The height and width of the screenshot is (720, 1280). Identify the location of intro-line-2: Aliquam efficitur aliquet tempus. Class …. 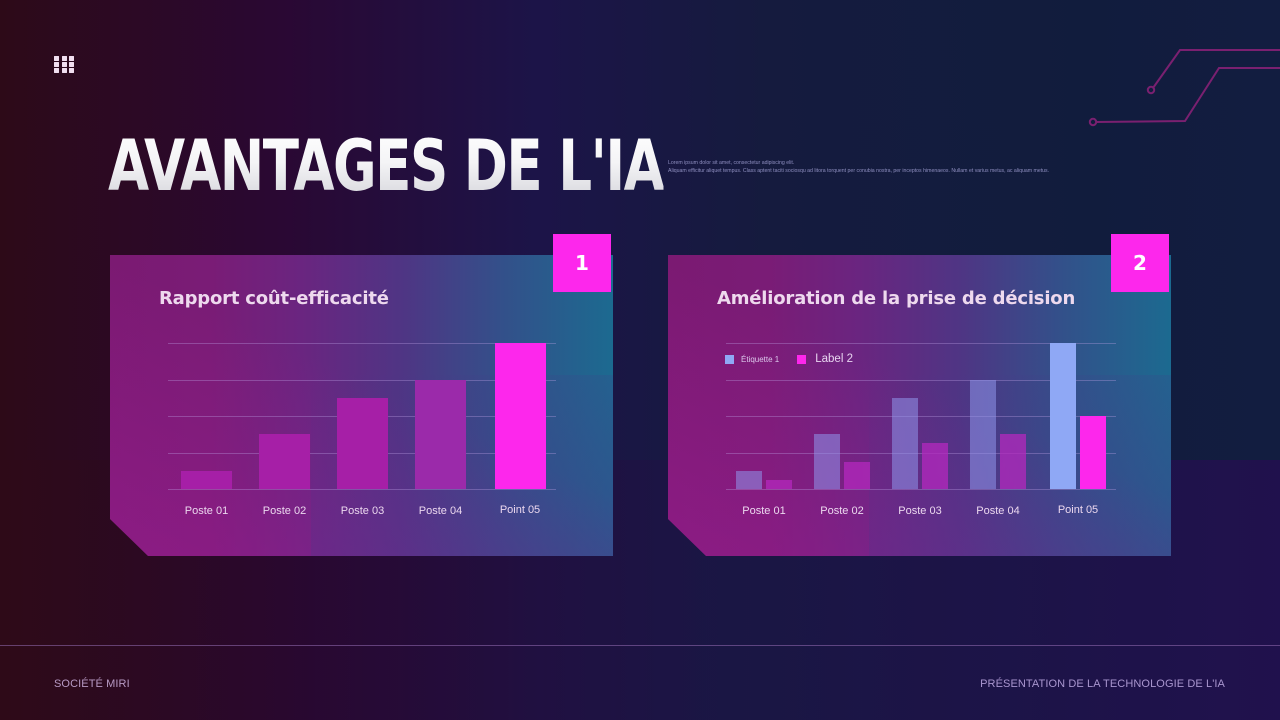
(859, 171).